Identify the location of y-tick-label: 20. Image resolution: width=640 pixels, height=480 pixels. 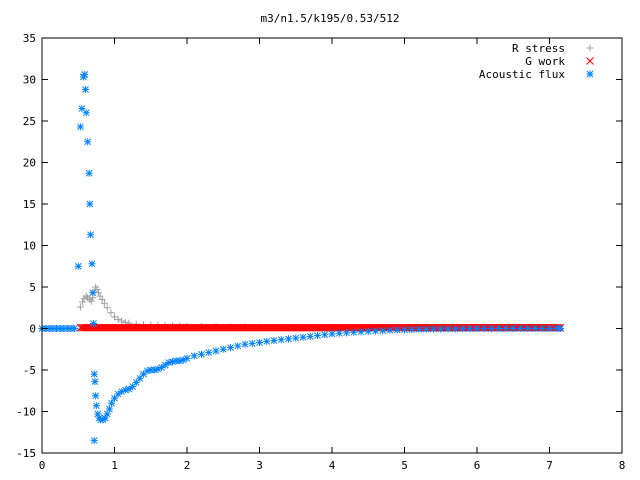
(29, 163).